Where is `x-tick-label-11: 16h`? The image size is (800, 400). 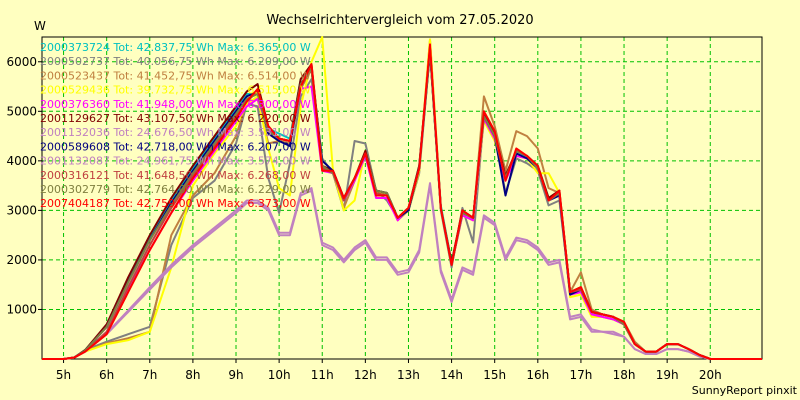
x-tick-label-11: 16h is located at coordinates (537, 375).